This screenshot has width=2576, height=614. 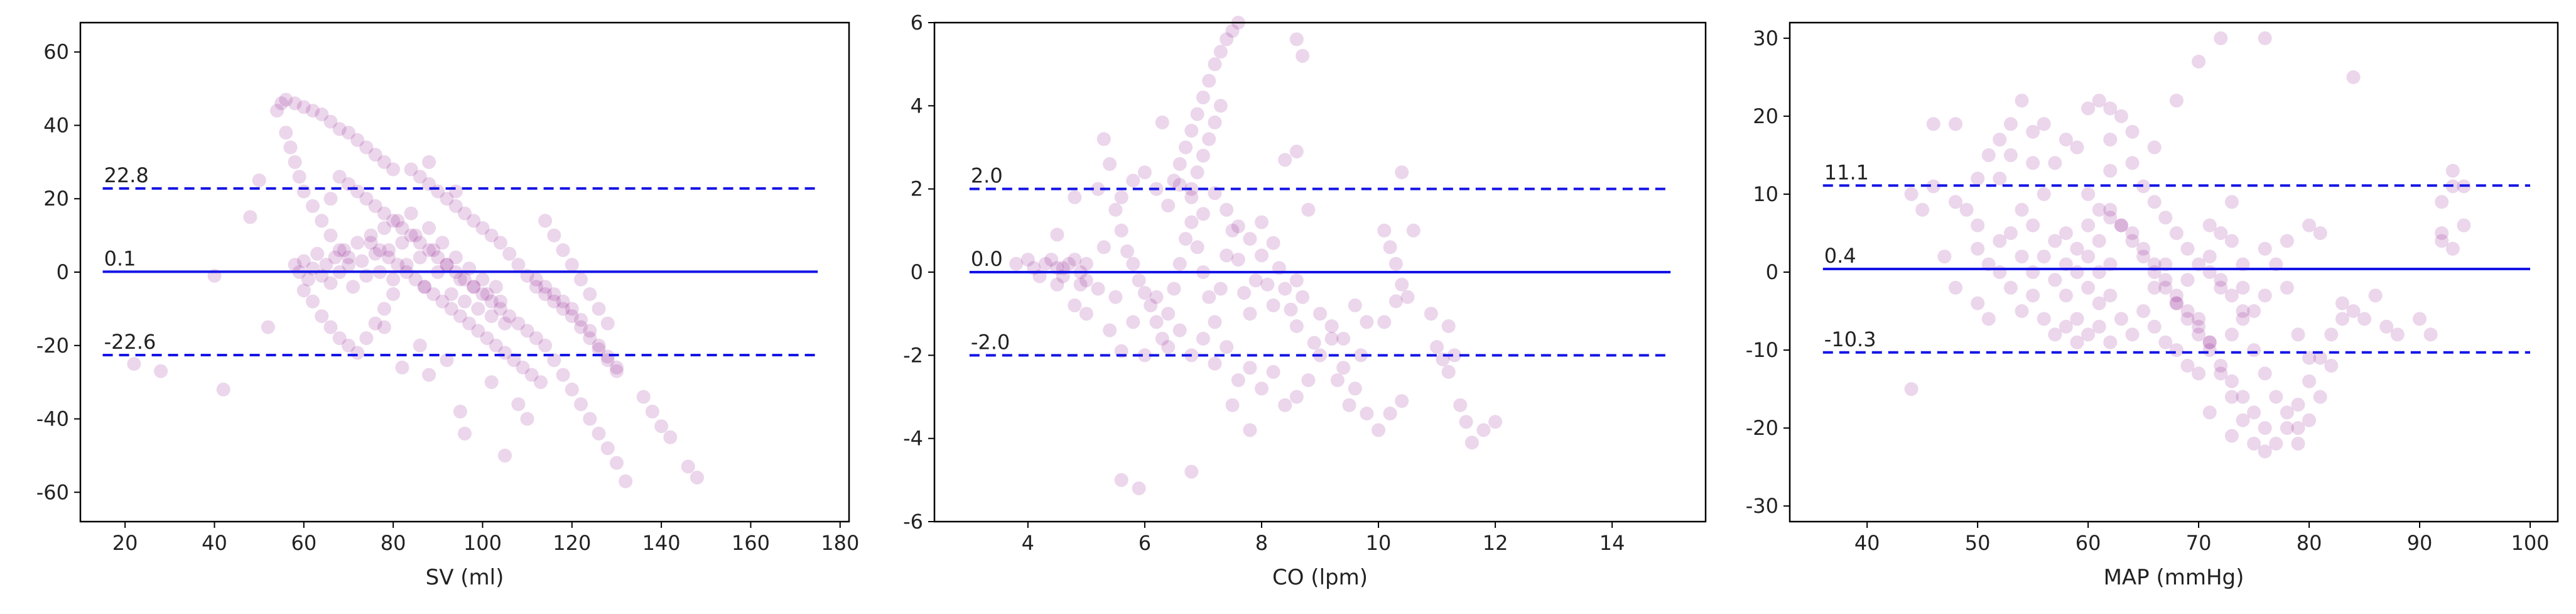 What do you see at coordinates (661, 543) in the screenshot?
I see `x-tick-label: 140` at bounding box center [661, 543].